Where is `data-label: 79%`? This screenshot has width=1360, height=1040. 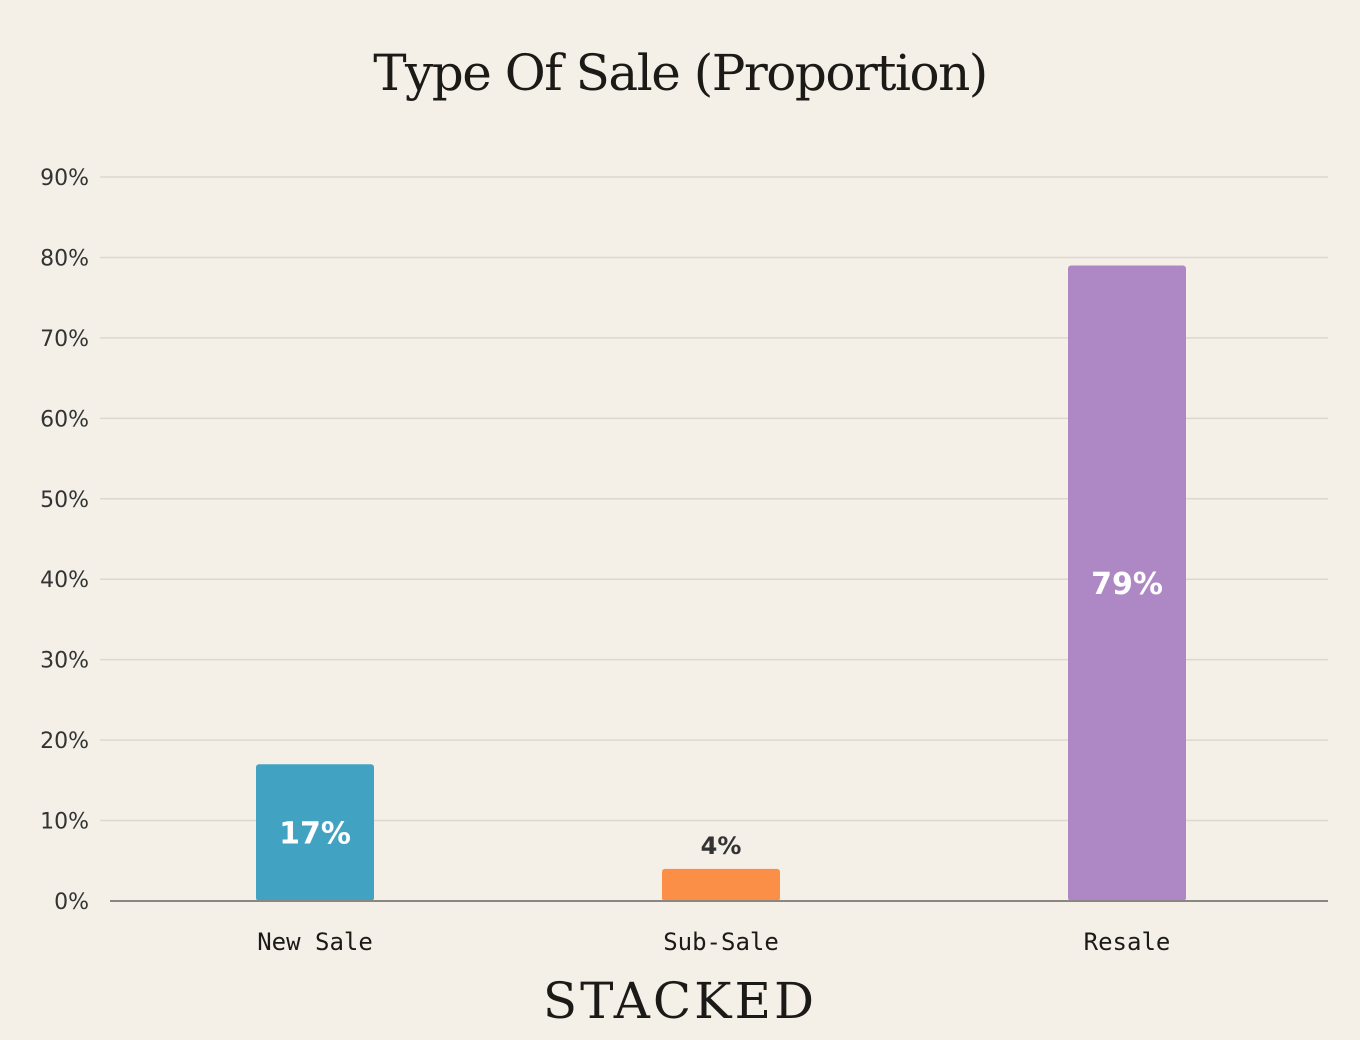
data-label: 79% is located at coordinates (1127, 584).